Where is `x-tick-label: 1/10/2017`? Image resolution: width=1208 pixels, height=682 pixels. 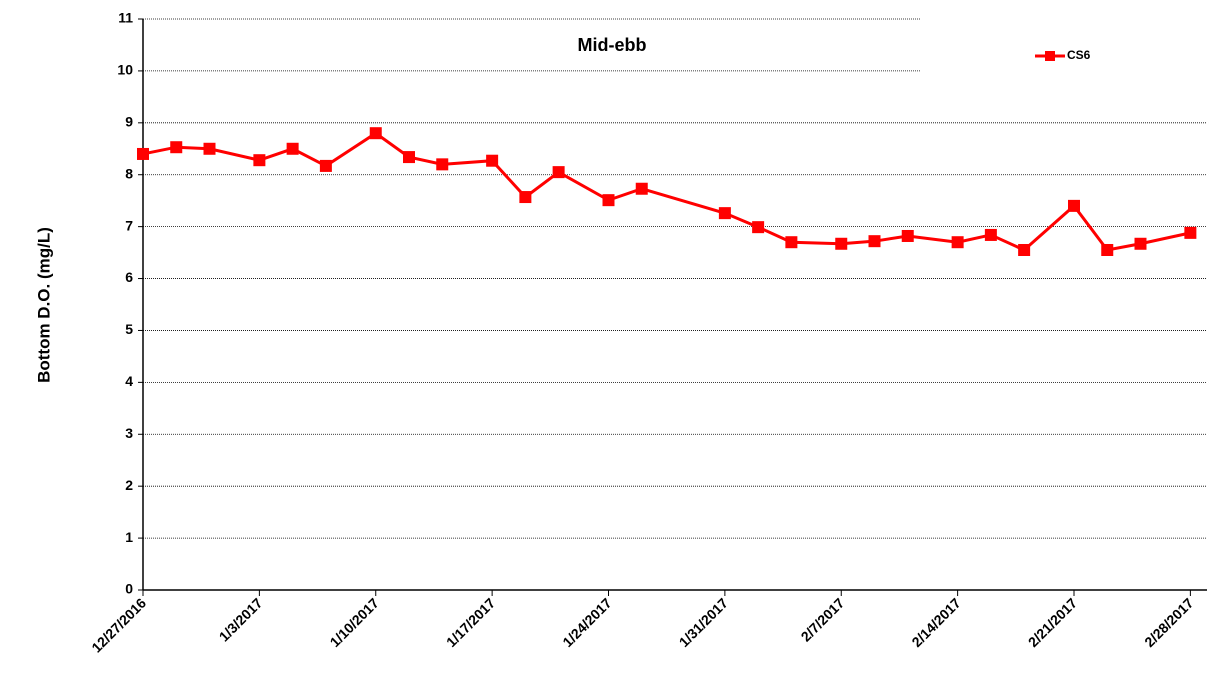
x-tick-label: 1/10/2017 is located at coordinates (355, 623).